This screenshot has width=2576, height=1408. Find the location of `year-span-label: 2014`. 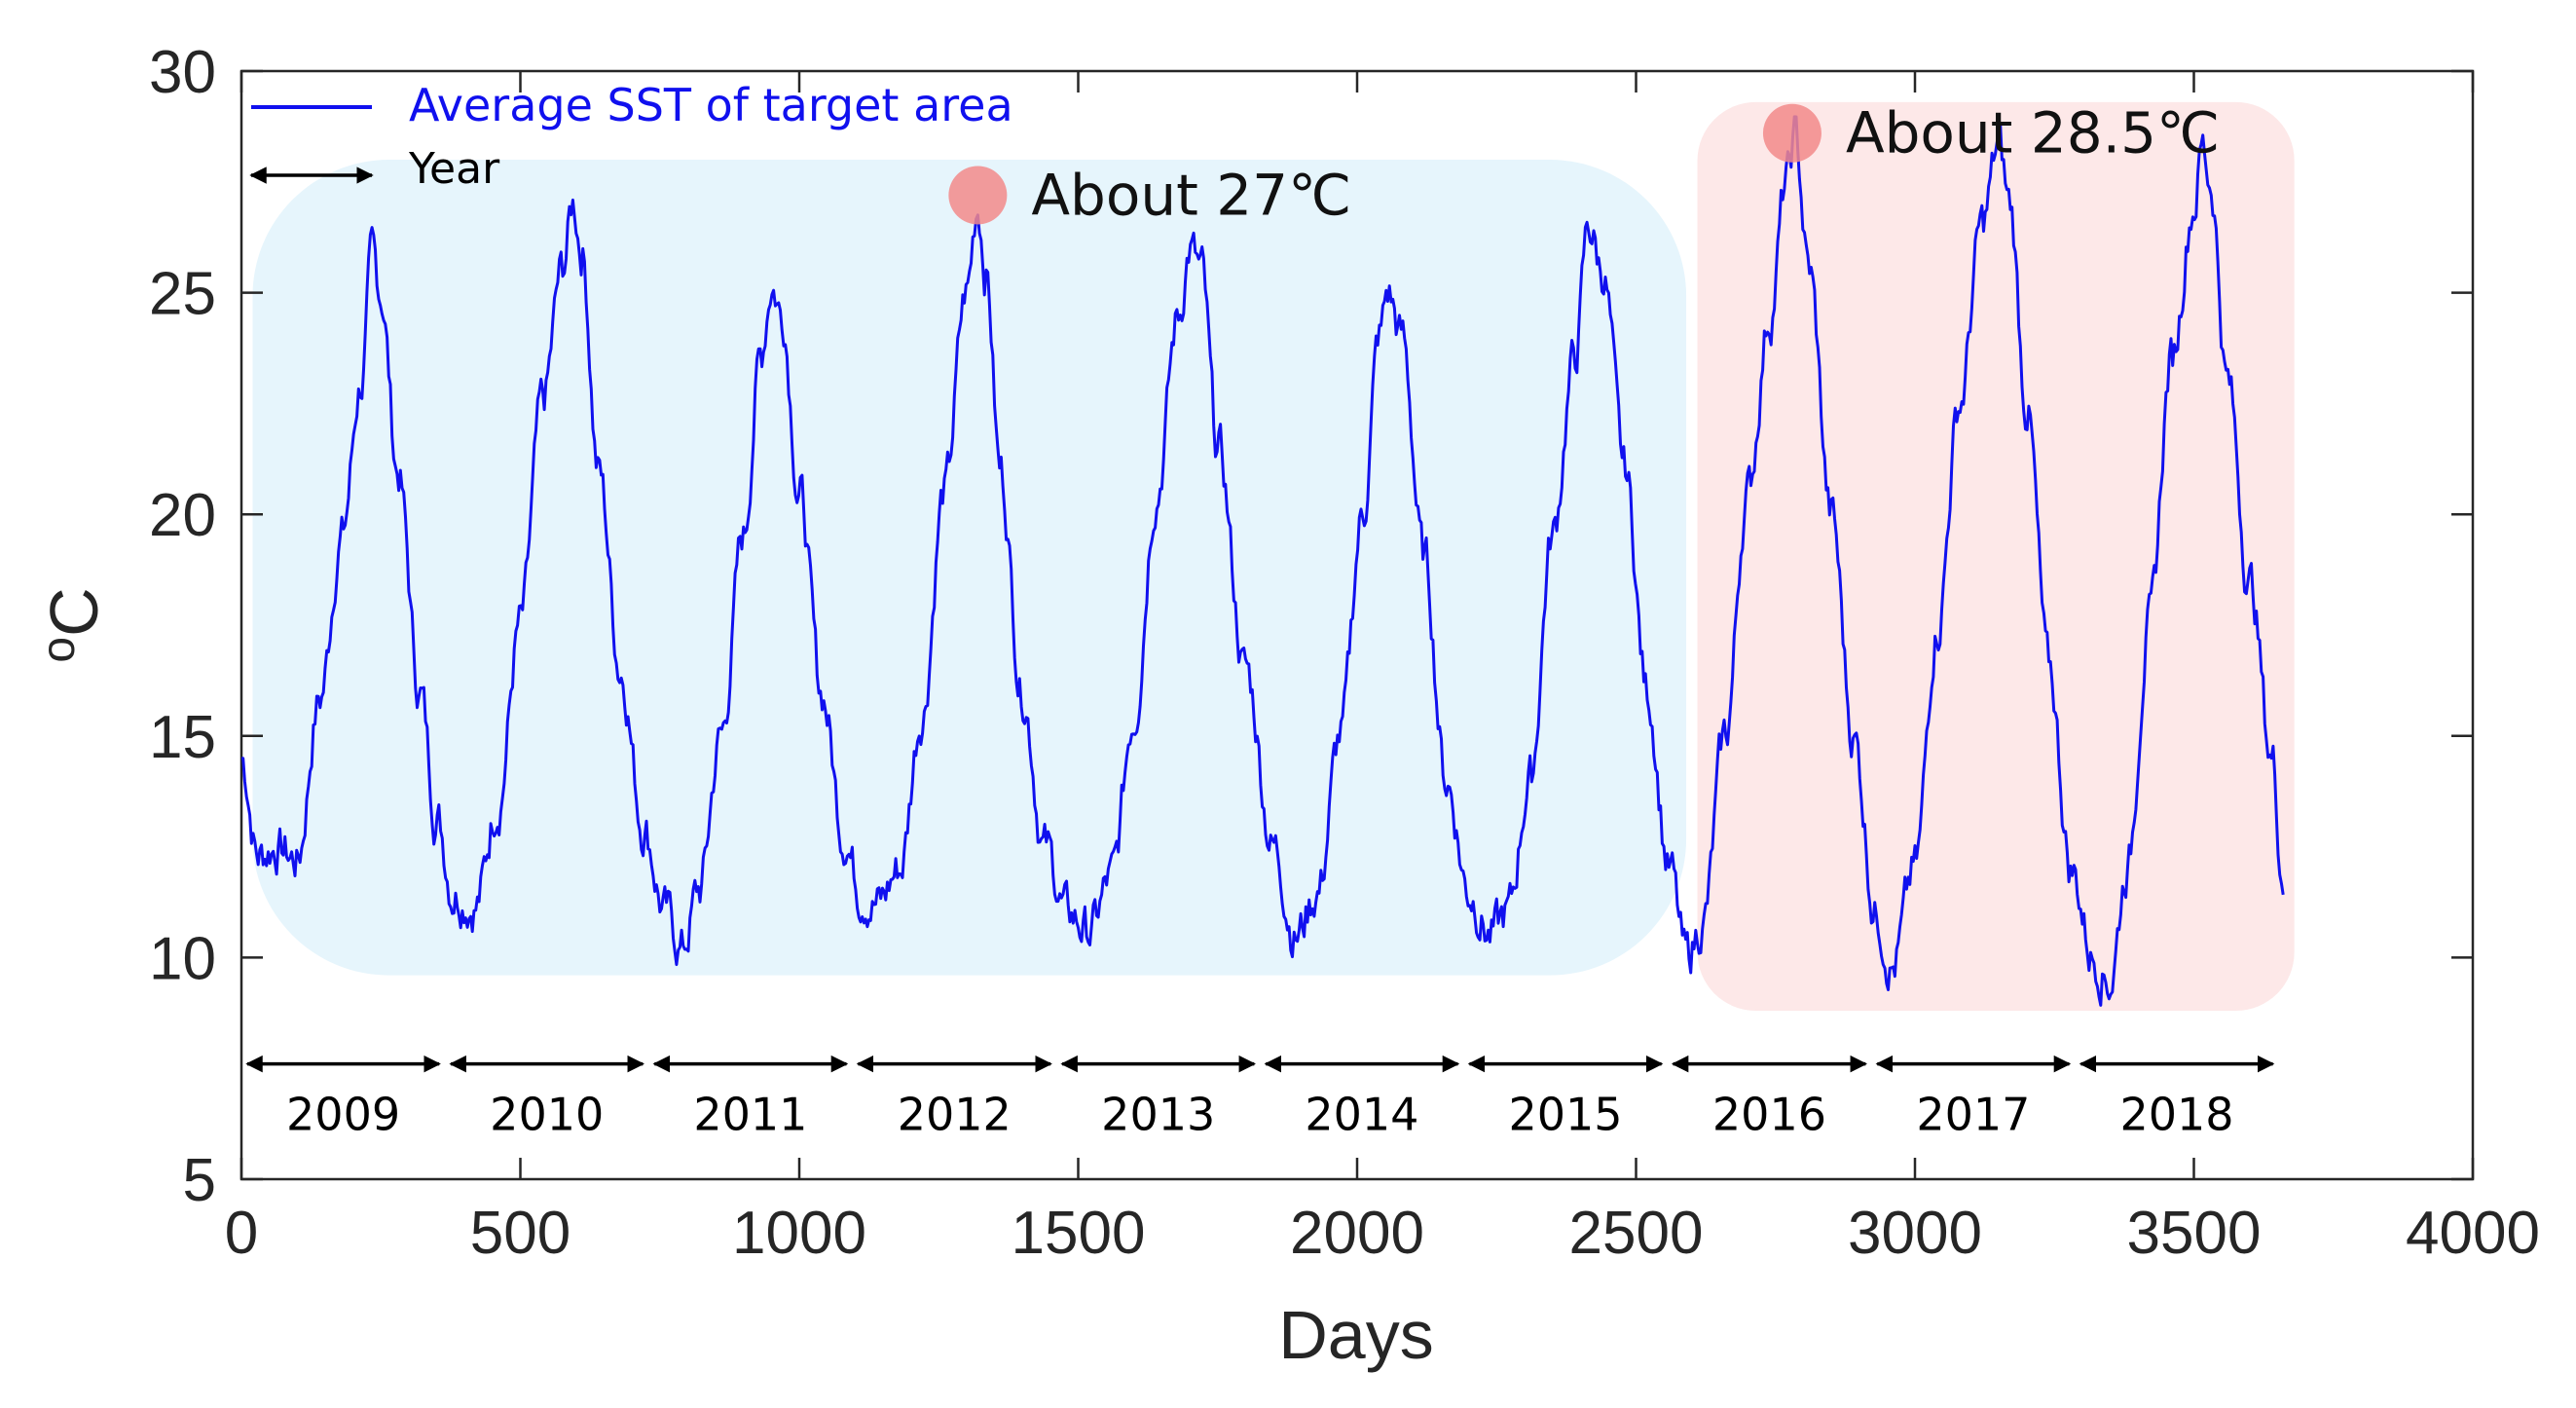

year-span-label: 2014 is located at coordinates (1361, 1115).